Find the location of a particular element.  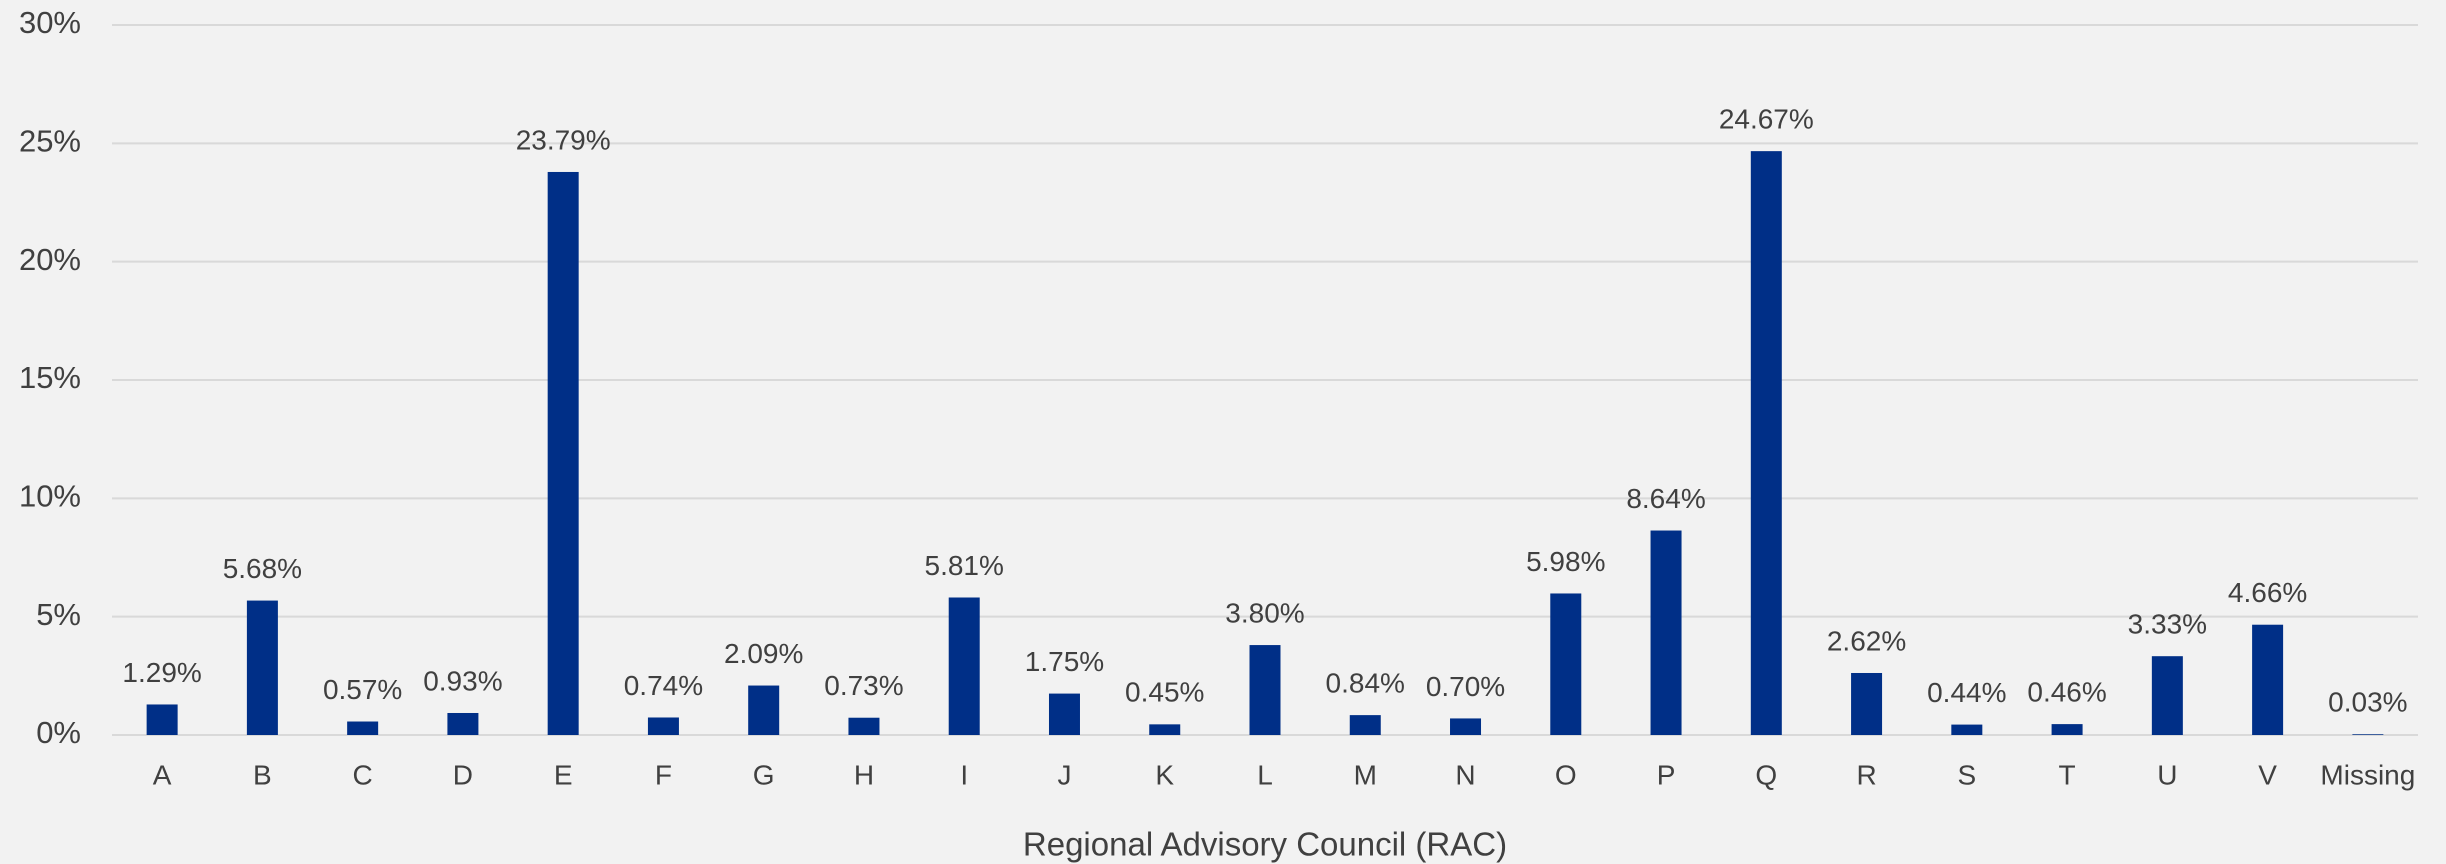

x-tick-label: L is located at coordinates (1265, 774).